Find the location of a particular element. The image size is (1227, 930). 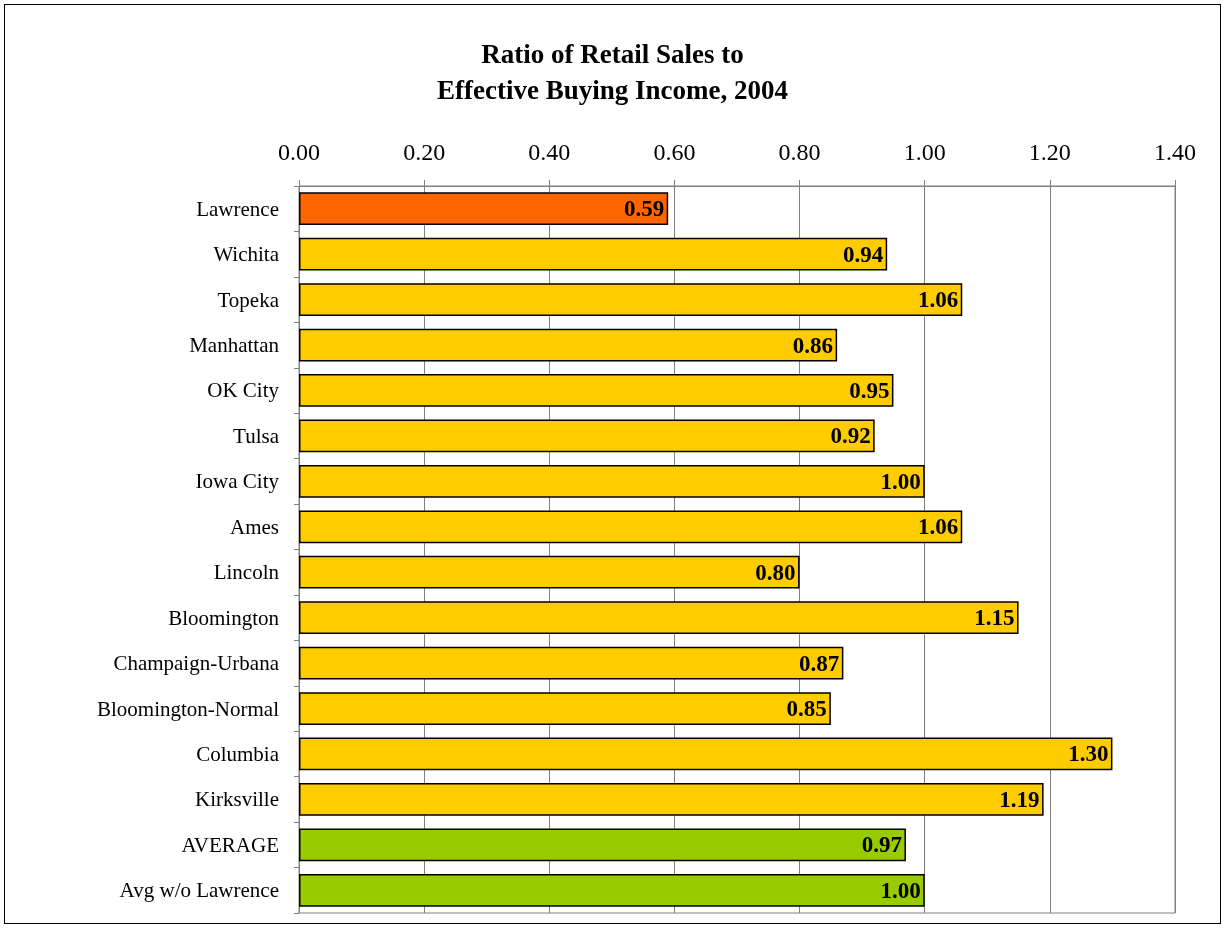

y-tick-label: Lincoln is located at coordinates (246, 572).